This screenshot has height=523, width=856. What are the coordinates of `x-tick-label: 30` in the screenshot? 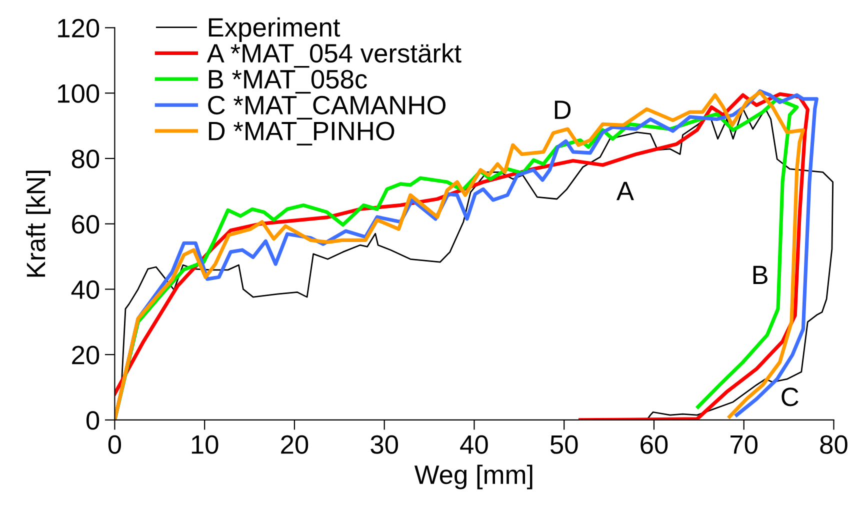 It's located at (384, 444).